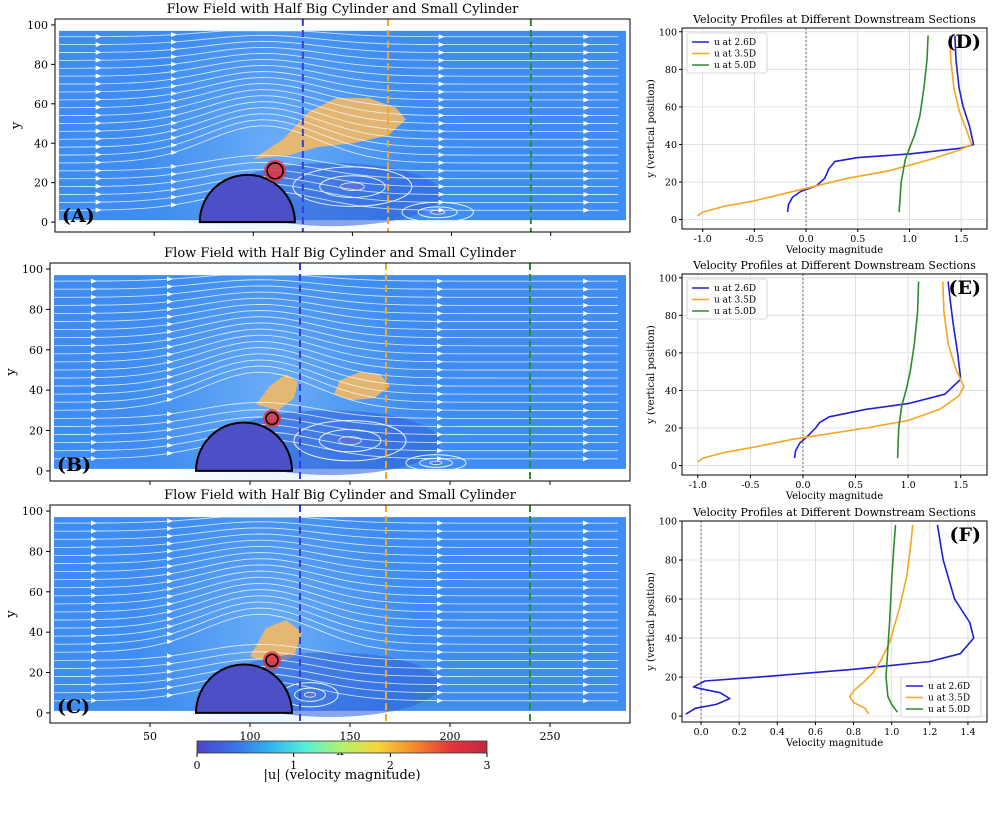  What do you see at coordinates (671, 391) in the screenshot?
I see `y-tick-label: 40` at bounding box center [671, 391].